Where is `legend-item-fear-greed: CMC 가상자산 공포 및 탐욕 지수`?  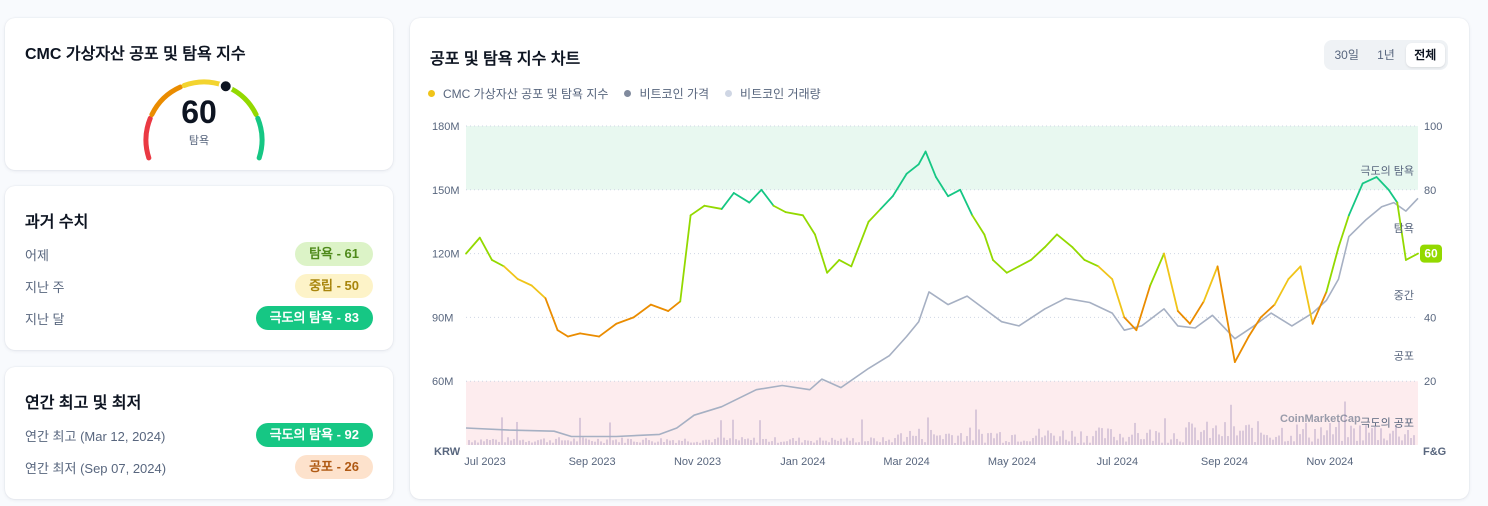
legend-item-fear-greed: CMC 가상자산 공포 및 탐욕 지수 is located at coordinates (518, 93).